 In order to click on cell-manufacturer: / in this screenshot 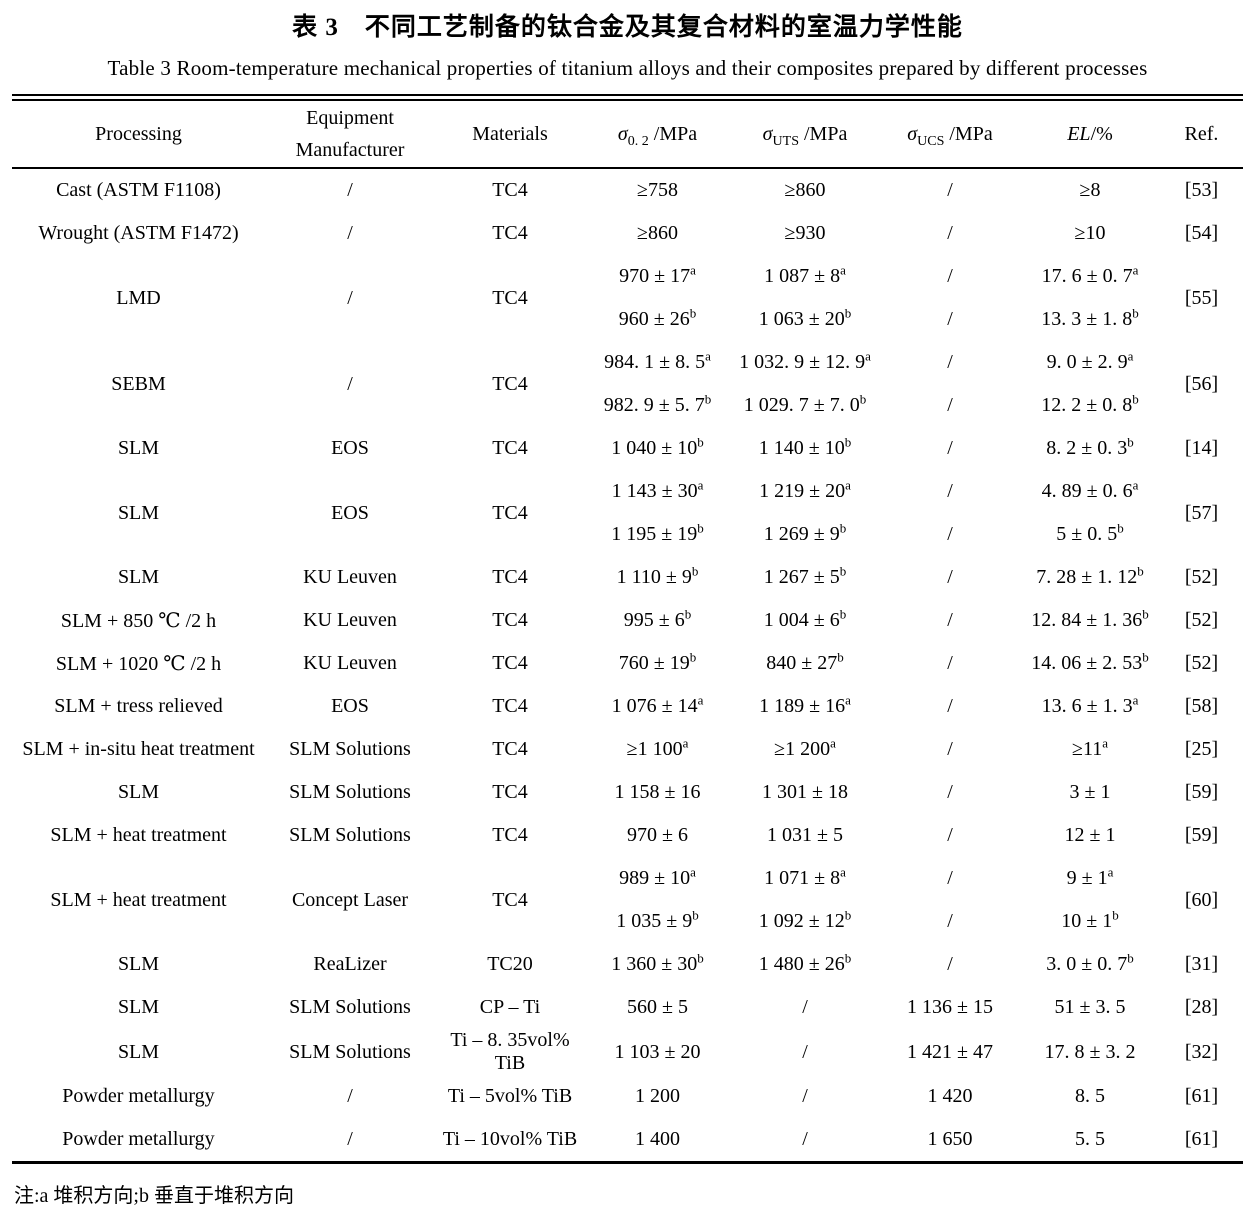, I will do `click(350, 297)`.